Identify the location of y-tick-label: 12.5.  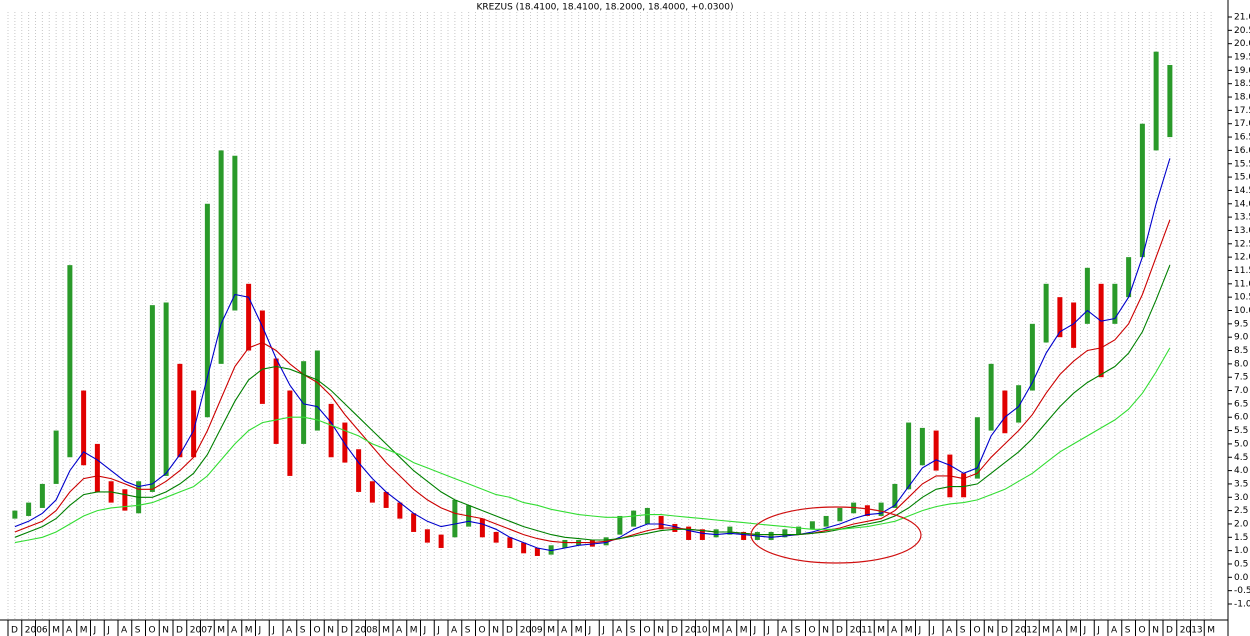
(1242, 244).